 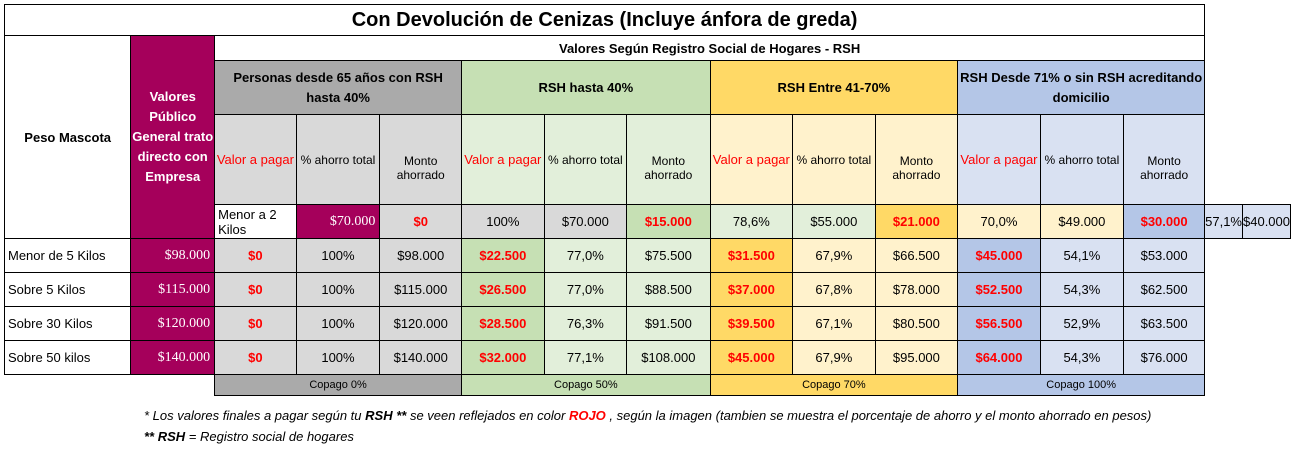 I want to click on peso-mascota-header: Peso Mascota, so click(x=67, y=137).